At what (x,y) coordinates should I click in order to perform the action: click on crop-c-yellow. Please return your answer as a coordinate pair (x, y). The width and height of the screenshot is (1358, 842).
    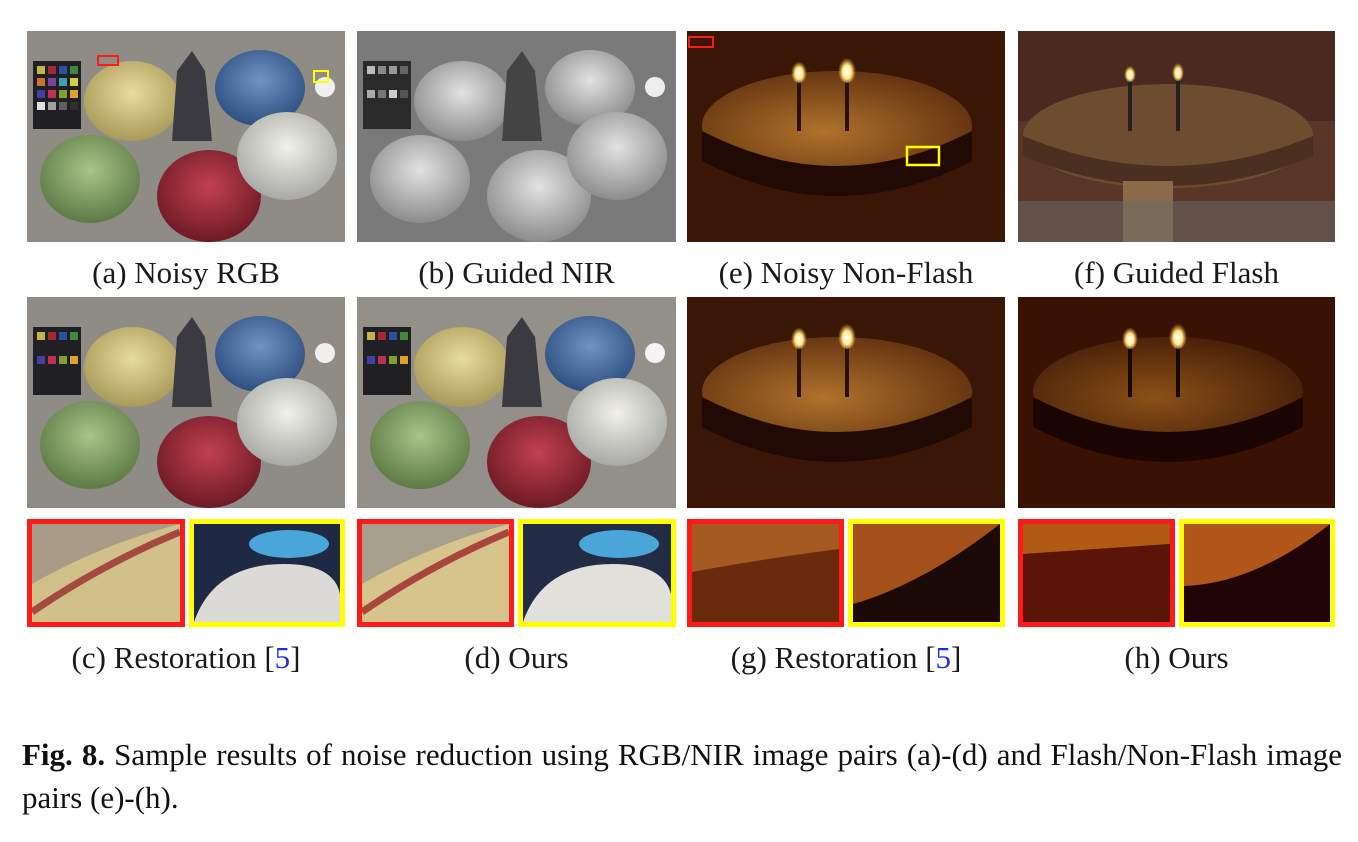
    Looking at the image, I should click on (267, 573).